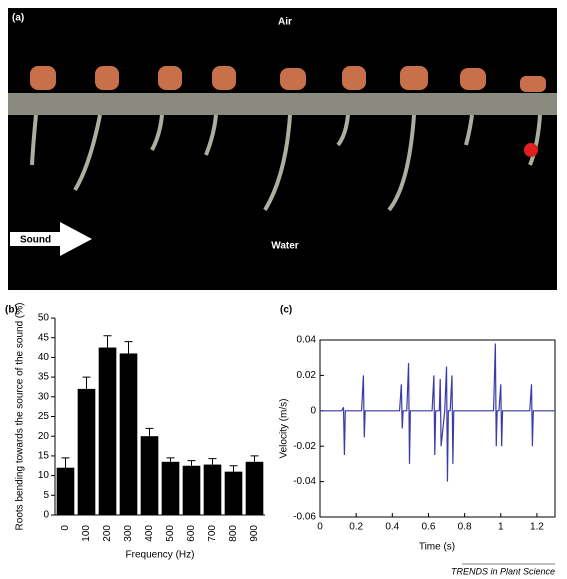 This screenshot has height=579, width=567. What do you see at coordinates (392, 527) in the screenshot?
I see `x-tick-label: 0.4` at bounding box center [392, 527].